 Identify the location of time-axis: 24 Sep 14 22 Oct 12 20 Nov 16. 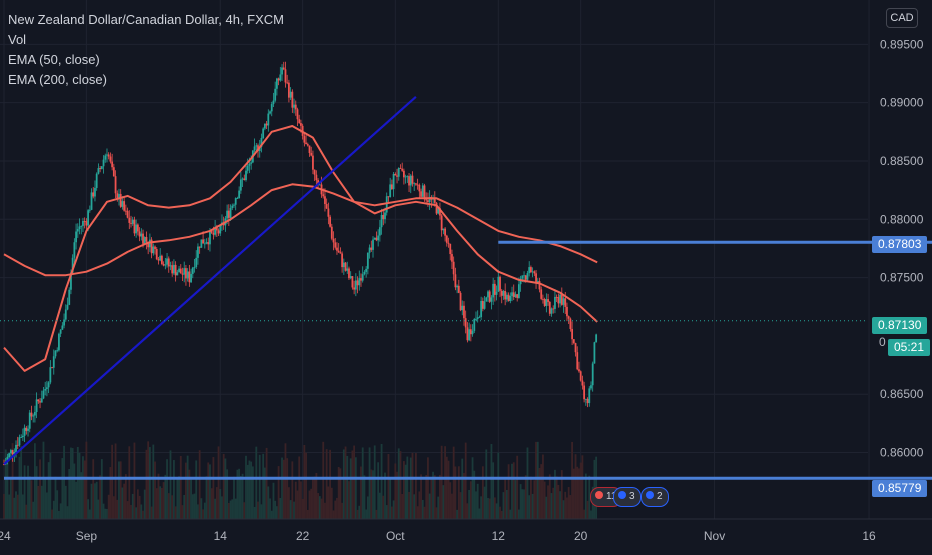
(438, 536).